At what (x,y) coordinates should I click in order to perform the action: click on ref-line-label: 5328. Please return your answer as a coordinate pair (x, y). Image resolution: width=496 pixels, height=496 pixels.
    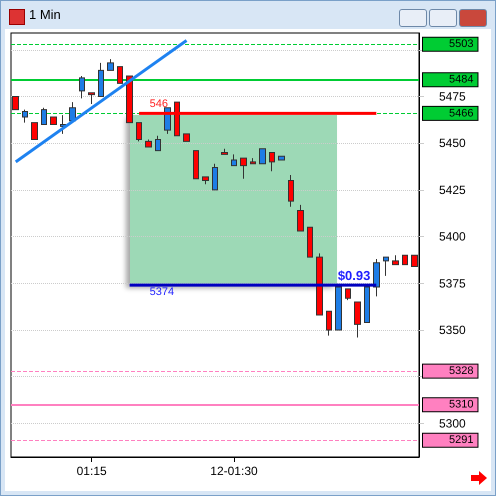
    Looking at the image, I should click on (461, 371).